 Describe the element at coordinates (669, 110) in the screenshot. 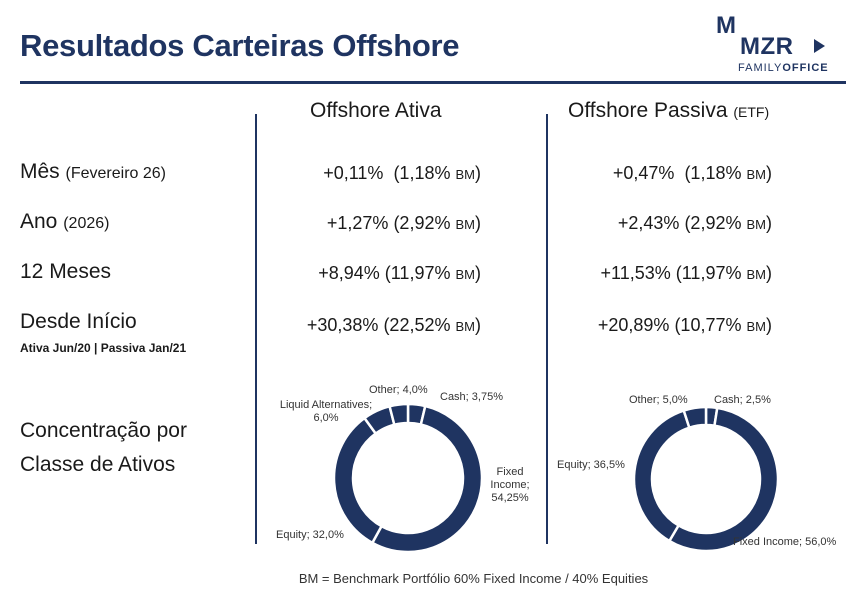

I see `column-title-passiva: Offshore Passiva (ETF)` at that location.